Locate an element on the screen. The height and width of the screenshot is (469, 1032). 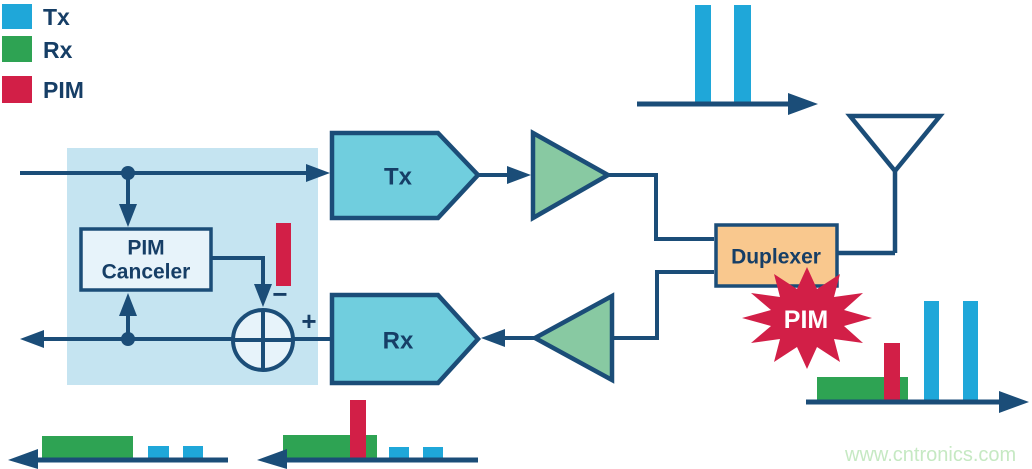
rx-block-shape is located at coordinates (405, 339).